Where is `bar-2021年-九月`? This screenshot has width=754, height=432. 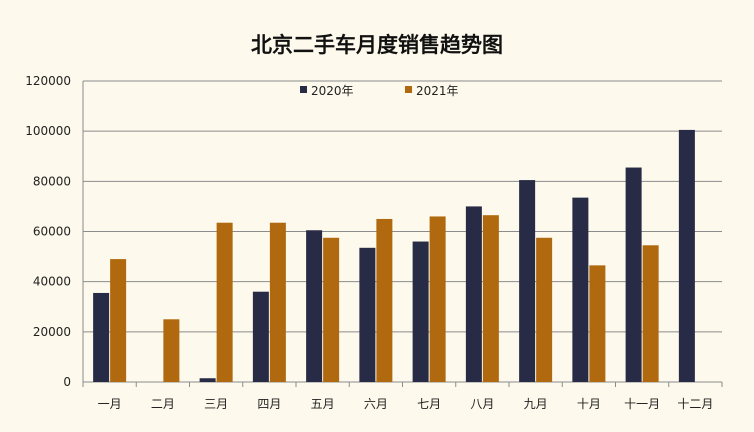
bar-2021年-九月 is located at coordinates (544, 309).